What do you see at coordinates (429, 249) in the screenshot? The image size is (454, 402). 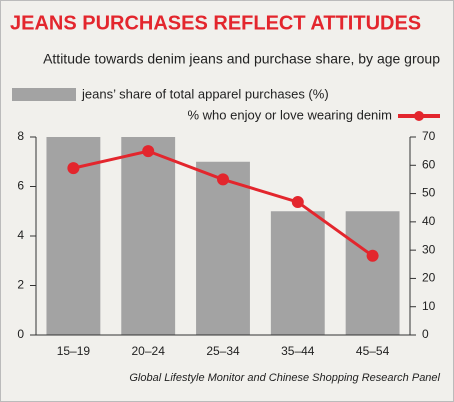 I see `y2-tick-label: 30` at bounding box center [429, 249].